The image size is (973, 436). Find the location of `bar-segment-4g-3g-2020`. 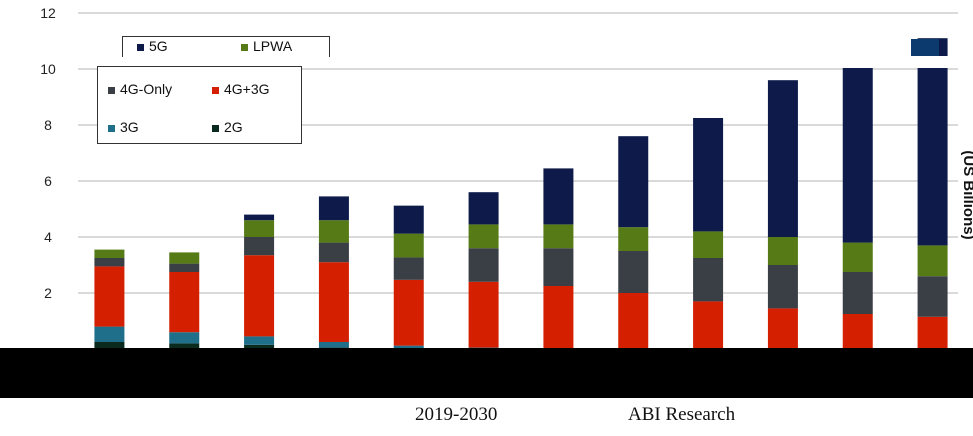

bar-segment-4g-3g-2020 is located at coordinates (184, 302).